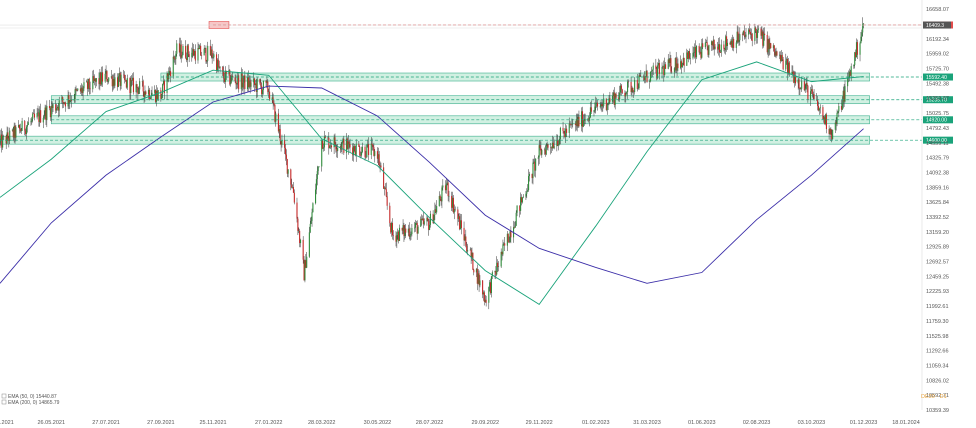  I want to click on y-tick-label: 15259.07, so click(937, 99).